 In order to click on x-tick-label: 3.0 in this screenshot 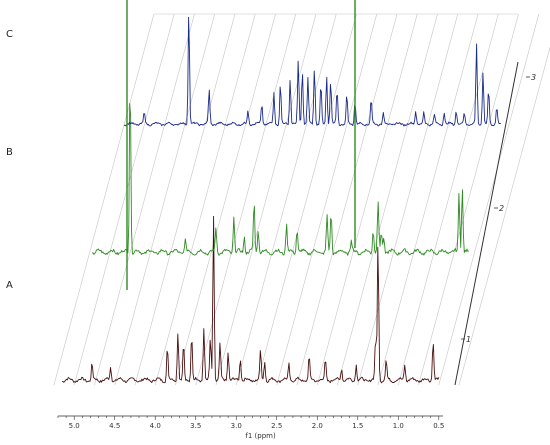, I will do `click(236, 426)`.